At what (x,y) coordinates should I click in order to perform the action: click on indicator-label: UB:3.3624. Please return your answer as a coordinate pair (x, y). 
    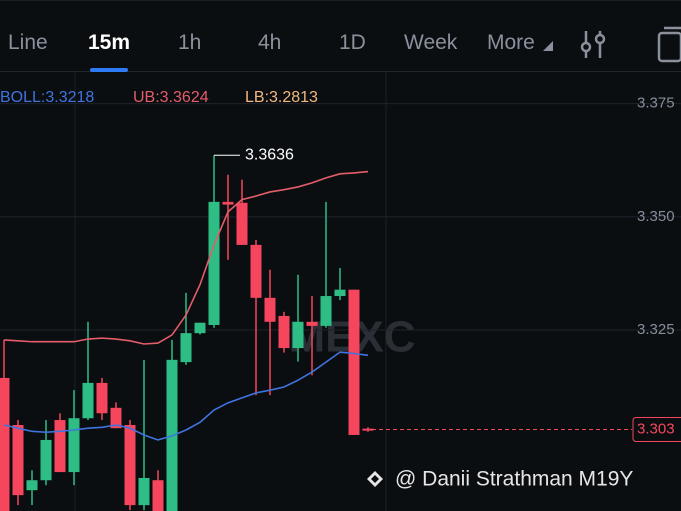
    Looking at the image, I should click on (171, 97).